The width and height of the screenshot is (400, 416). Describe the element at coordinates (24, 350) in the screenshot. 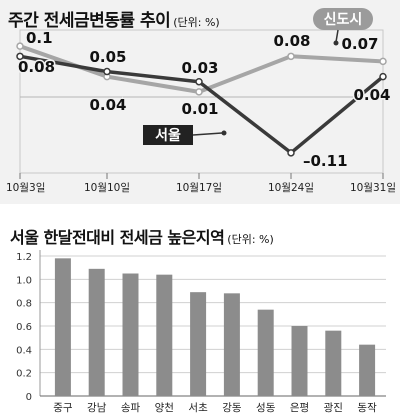

I see `y-tick-label: 0.4` at that location.